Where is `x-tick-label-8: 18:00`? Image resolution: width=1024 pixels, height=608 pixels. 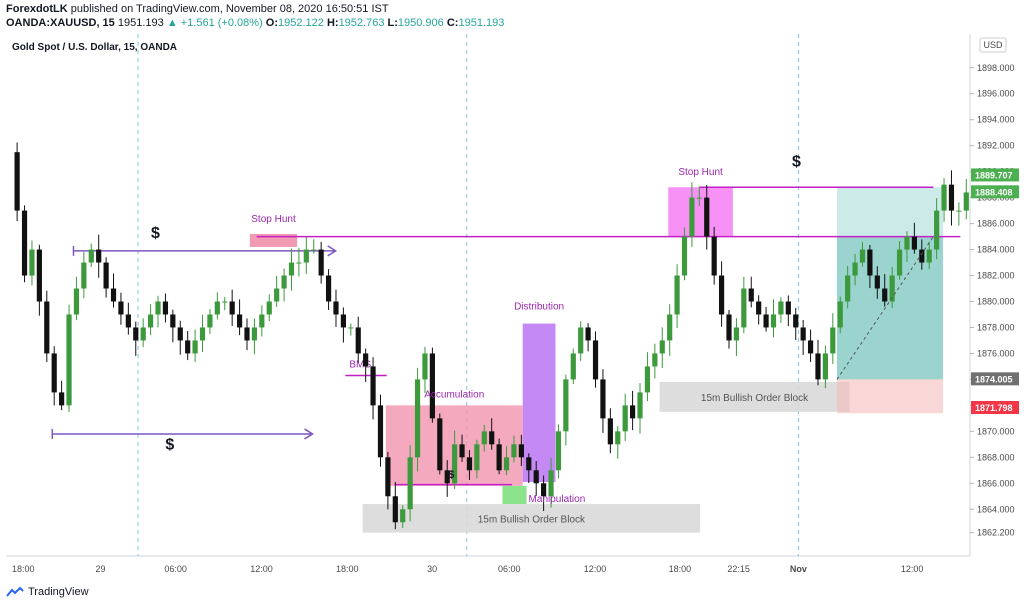
x-tick-label-8: 18:00 is located at coordinates (680, 569).